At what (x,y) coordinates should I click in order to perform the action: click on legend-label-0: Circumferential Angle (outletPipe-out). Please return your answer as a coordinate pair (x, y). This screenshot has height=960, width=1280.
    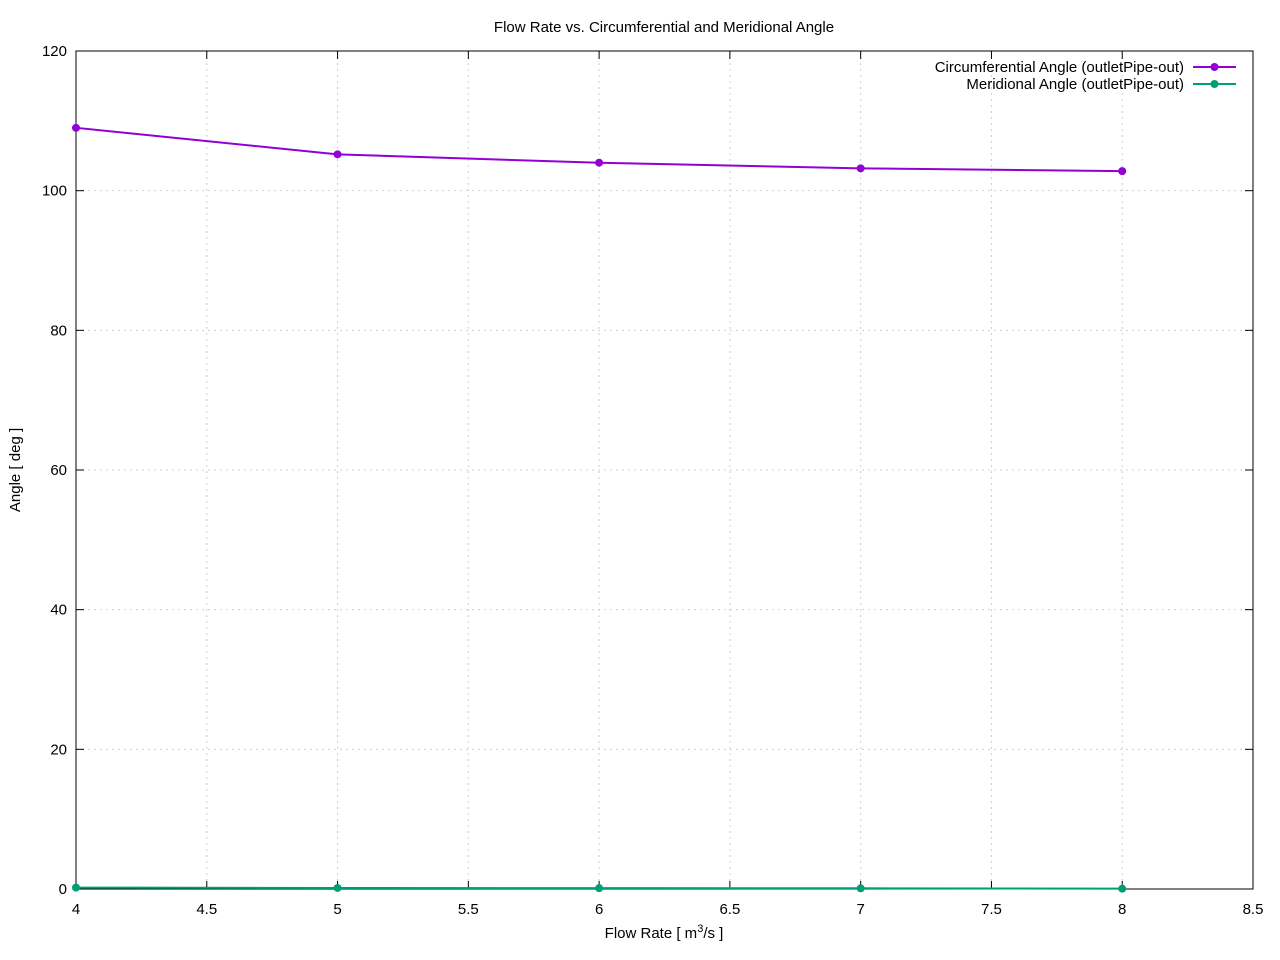
    Looking at the image, I should click on (1059, 67).